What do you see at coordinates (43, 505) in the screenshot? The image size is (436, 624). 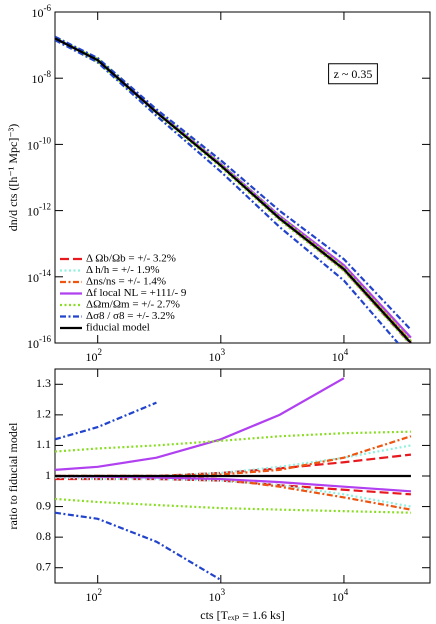 I see `y-tick-label: 0.9` at bounding box center [43, 505].